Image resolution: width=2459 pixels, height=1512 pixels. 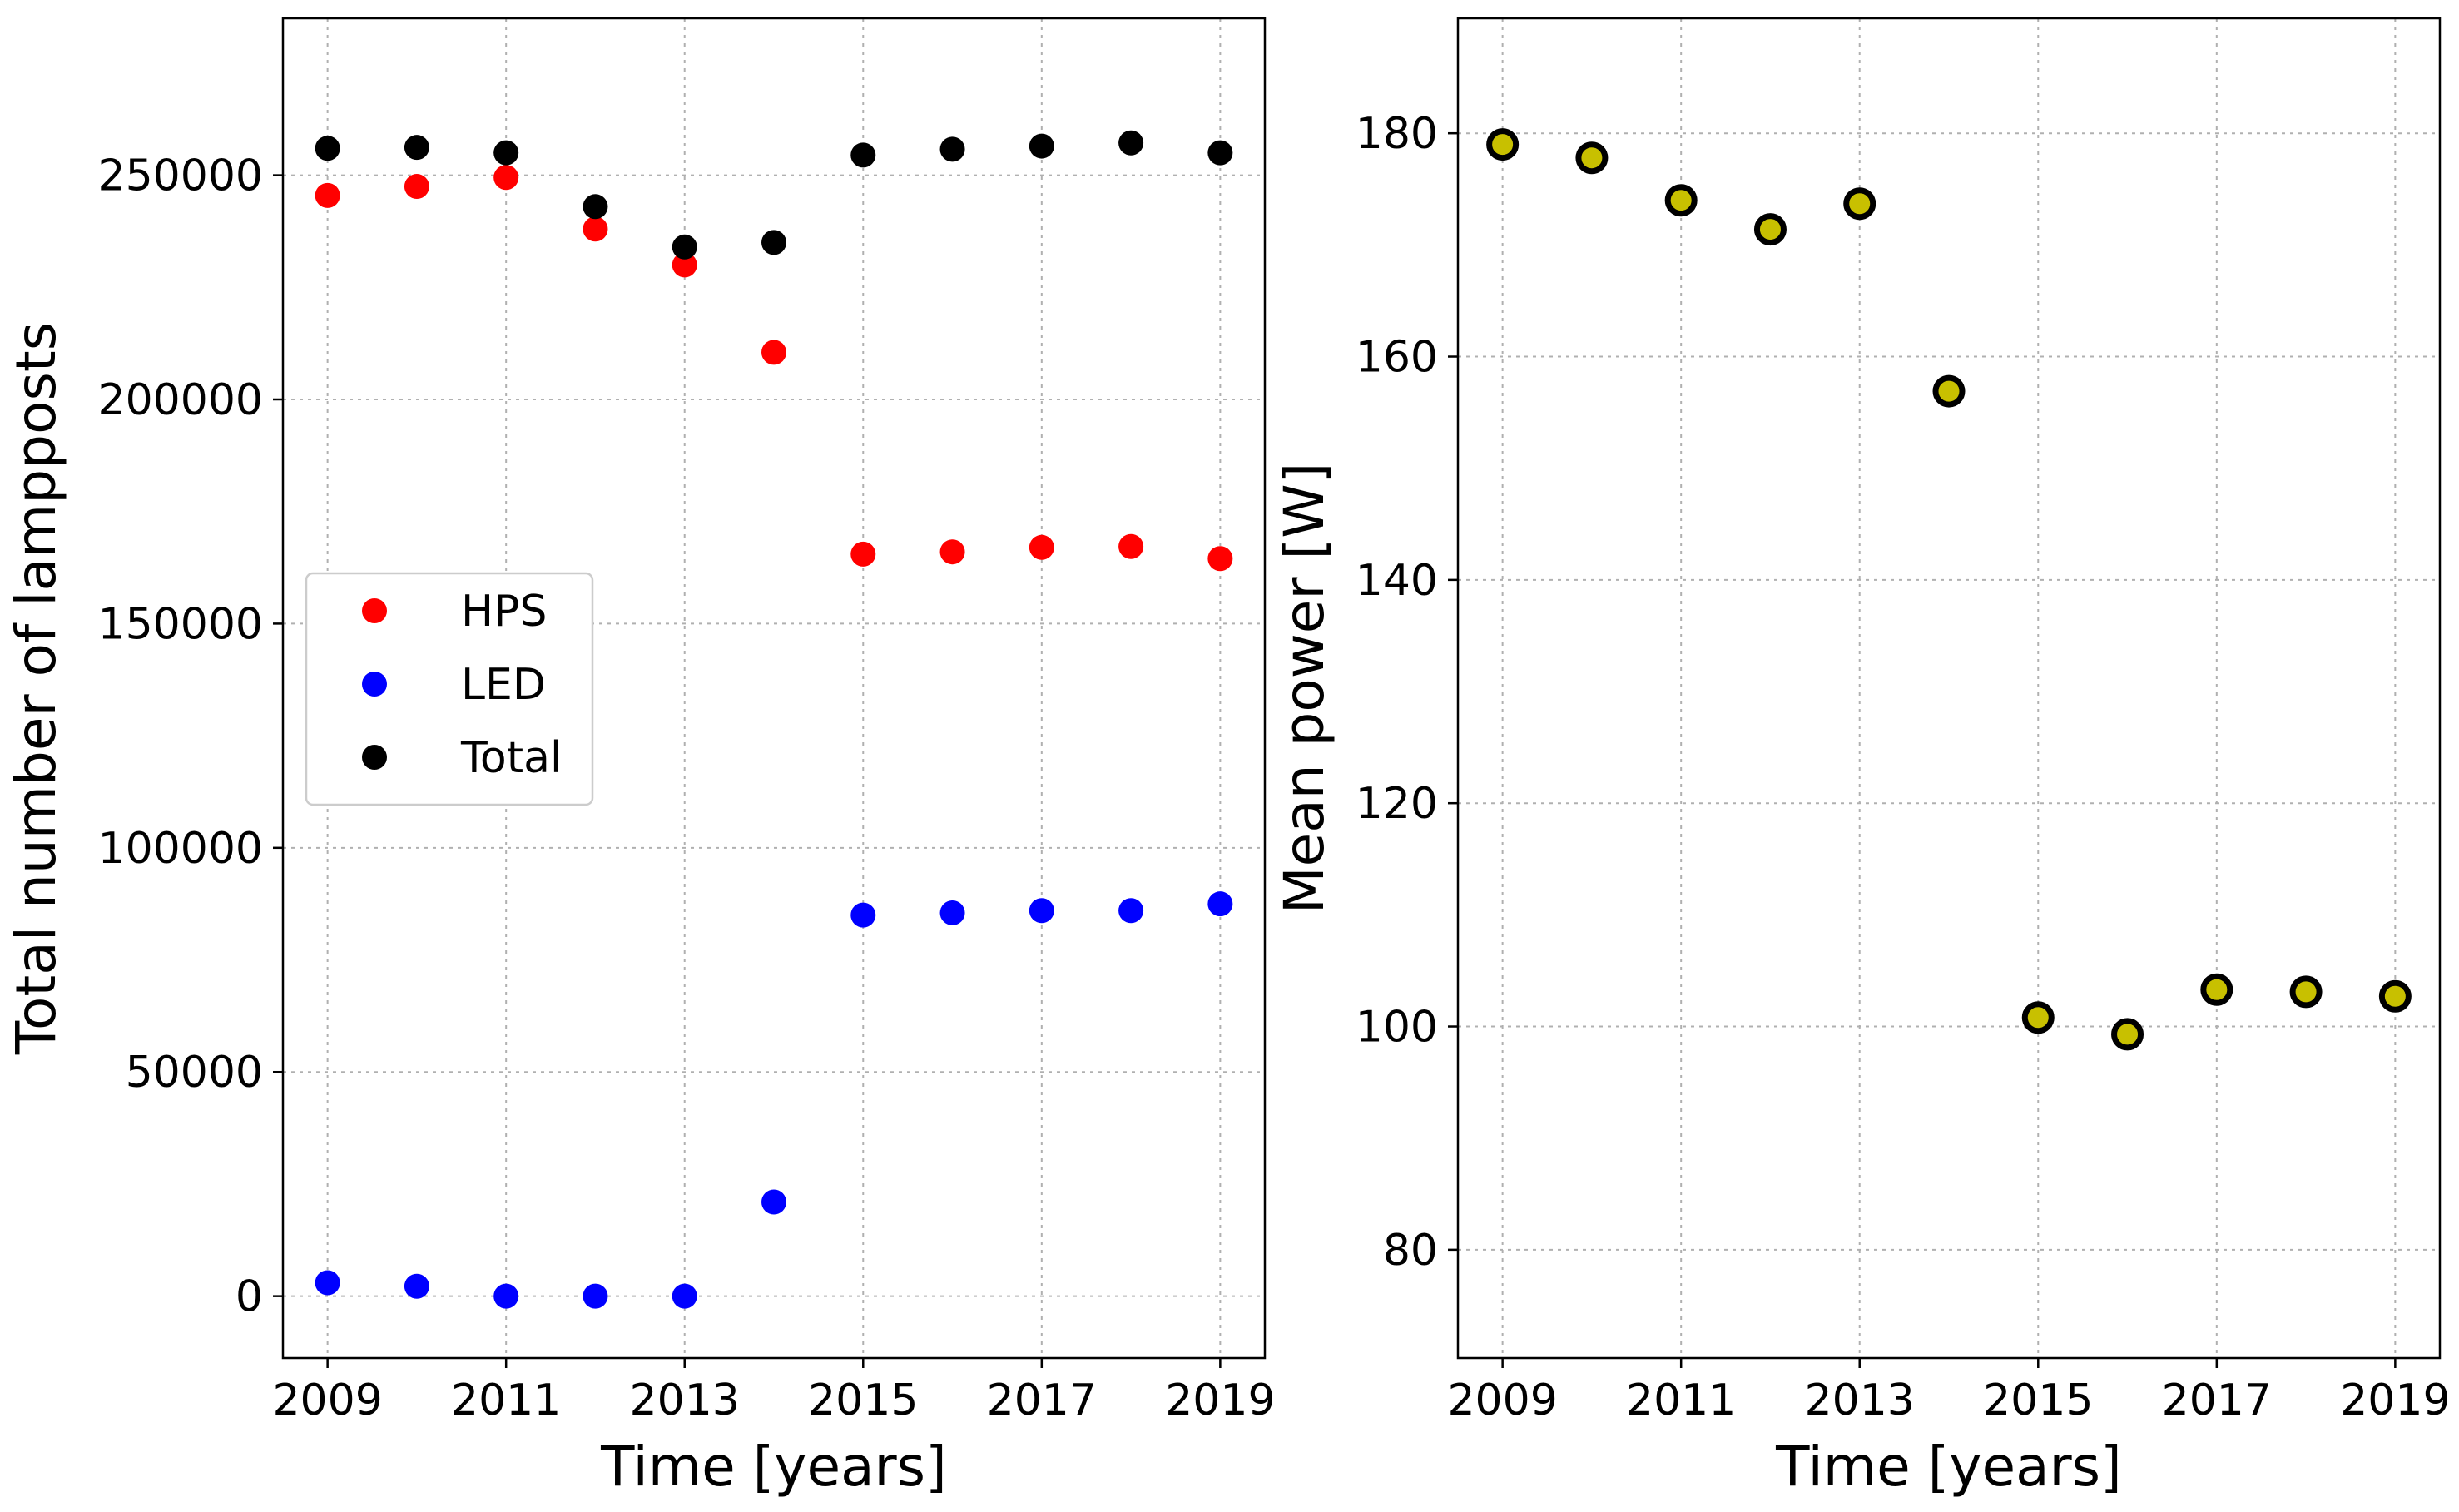 What do you see at coordinates (952, 552) in the screenshot?
I see `point-hps-2016` at bounding box center [952, 552].